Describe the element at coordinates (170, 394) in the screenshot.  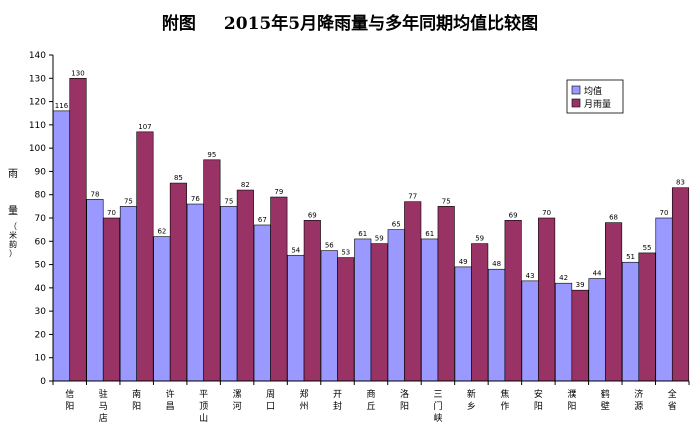
I see `x-tick-label-char: 许` at that location.